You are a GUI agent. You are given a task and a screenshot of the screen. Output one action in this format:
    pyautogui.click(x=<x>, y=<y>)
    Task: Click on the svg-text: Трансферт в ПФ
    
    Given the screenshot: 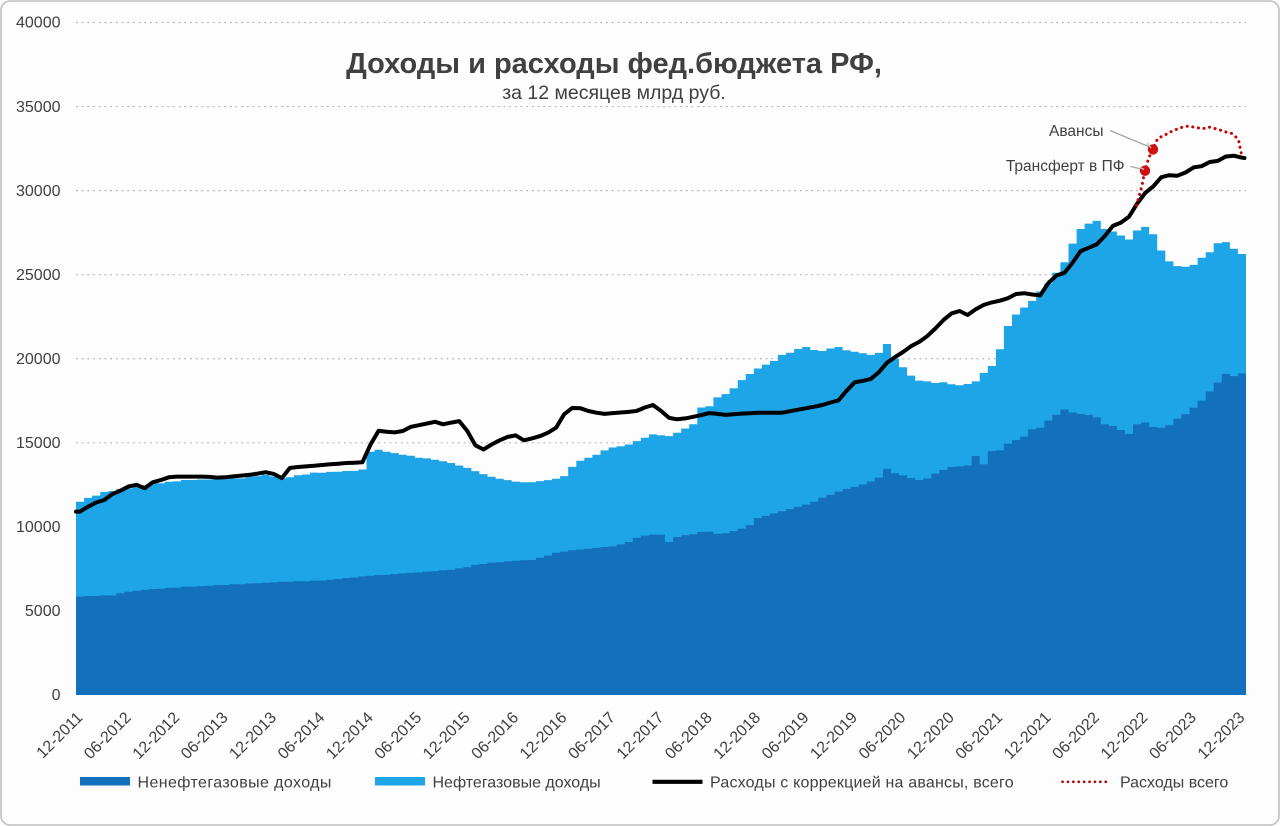 What is the action you would take?
    pyautogui.click(x=1065, y=166)
    